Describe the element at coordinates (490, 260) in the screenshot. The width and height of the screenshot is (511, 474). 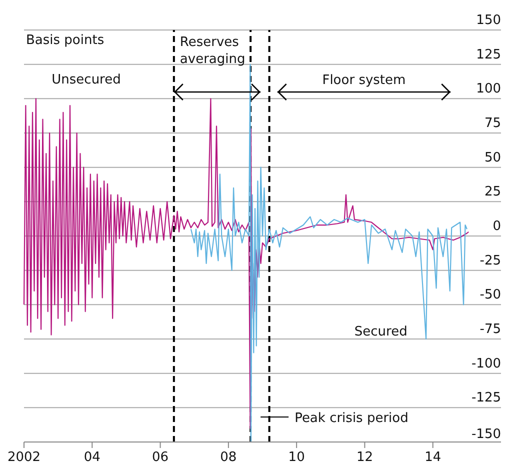
I see `y-tick-label: -25` at that location.